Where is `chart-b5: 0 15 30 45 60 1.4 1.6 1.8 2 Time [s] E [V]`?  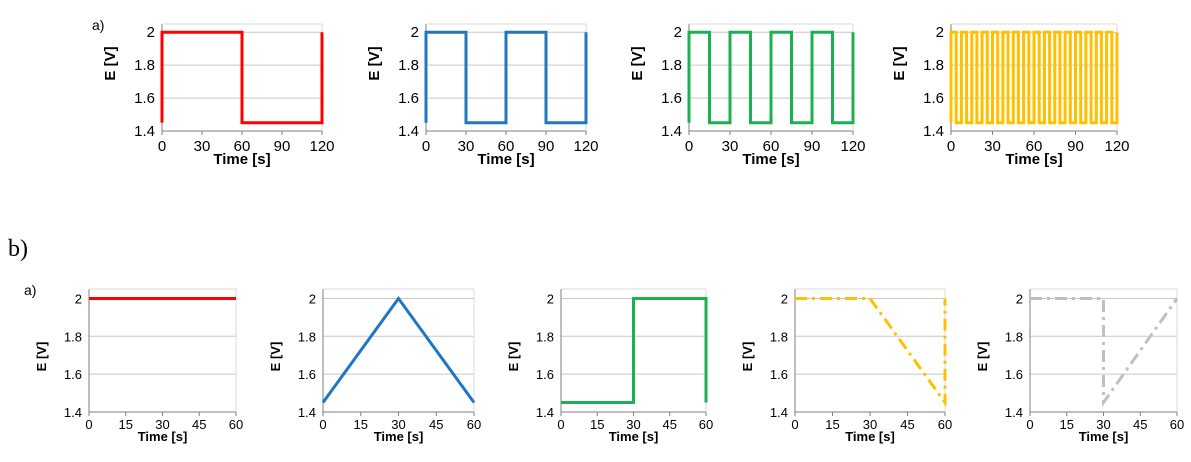
chart-b5: 0 15 30 45 60 1.4 1.6 1.8 2 Time [s] E [V] is located at coordinates (1079, 366).